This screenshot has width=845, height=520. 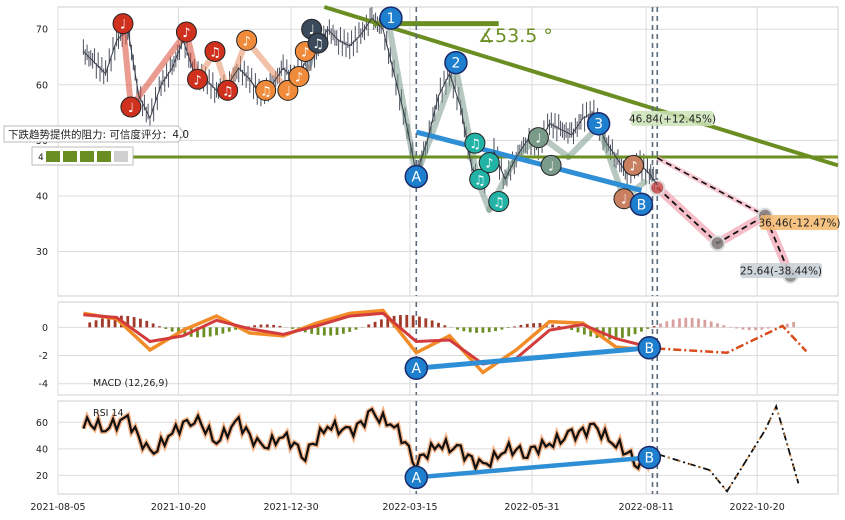 I want to click on projection-point, so click(x=717, y=243).